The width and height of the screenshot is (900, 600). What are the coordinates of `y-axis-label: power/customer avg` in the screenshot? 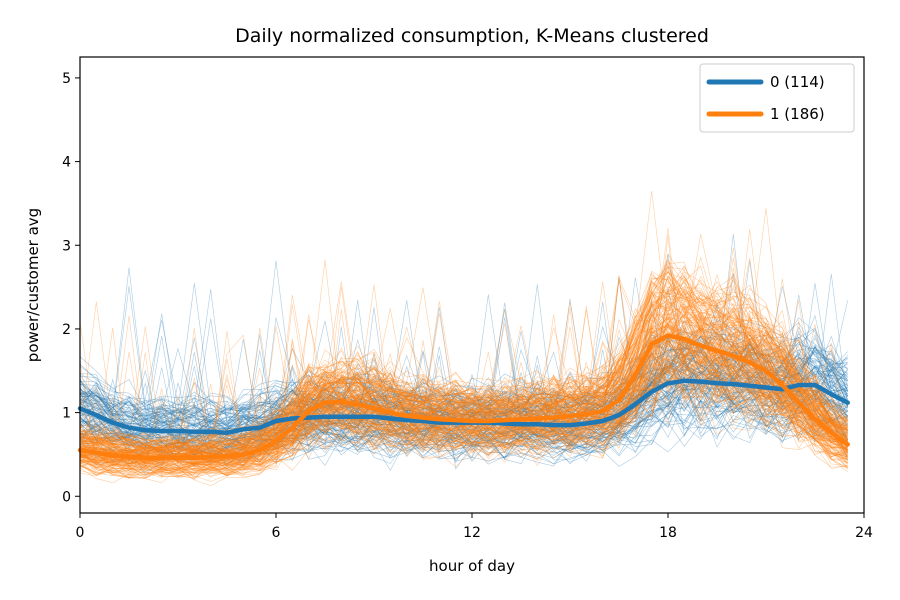 It's located at (33, 285).